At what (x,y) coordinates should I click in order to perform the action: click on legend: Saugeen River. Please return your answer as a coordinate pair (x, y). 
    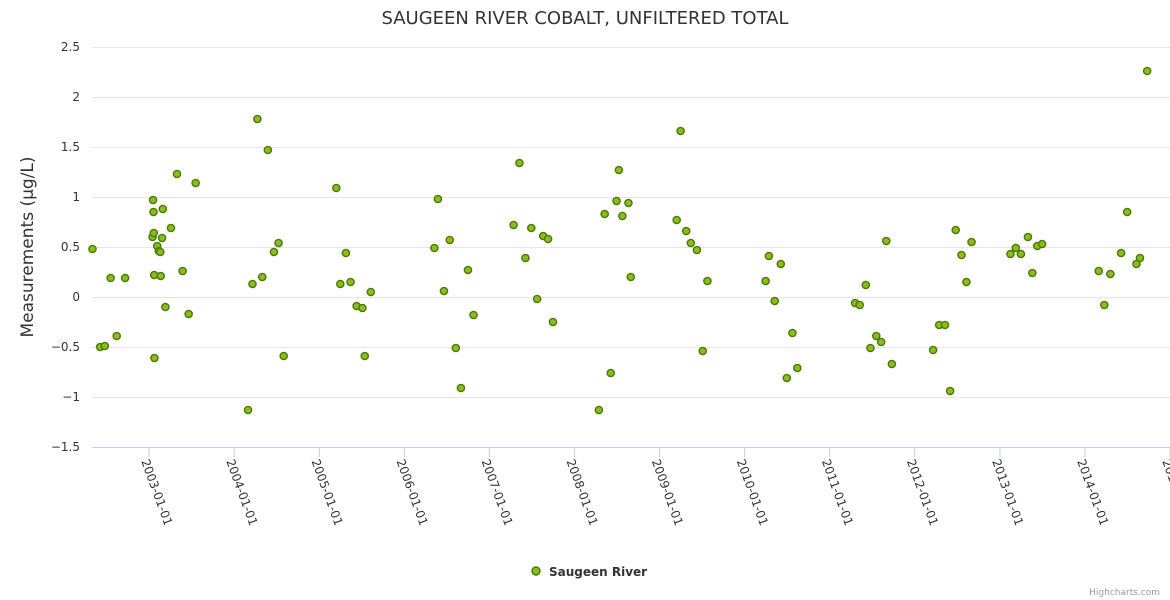
    Looking at the image, I should click on (589, 572).